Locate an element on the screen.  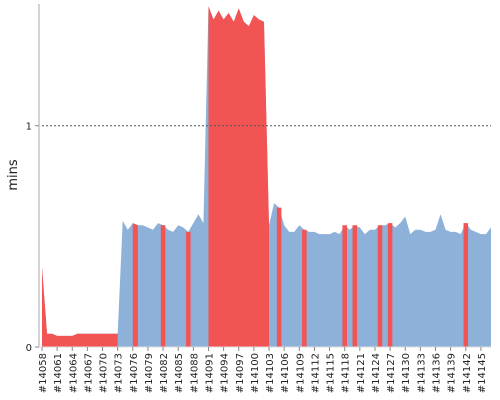
x-tick-label: #14139 is located at coordinates (452, 373).